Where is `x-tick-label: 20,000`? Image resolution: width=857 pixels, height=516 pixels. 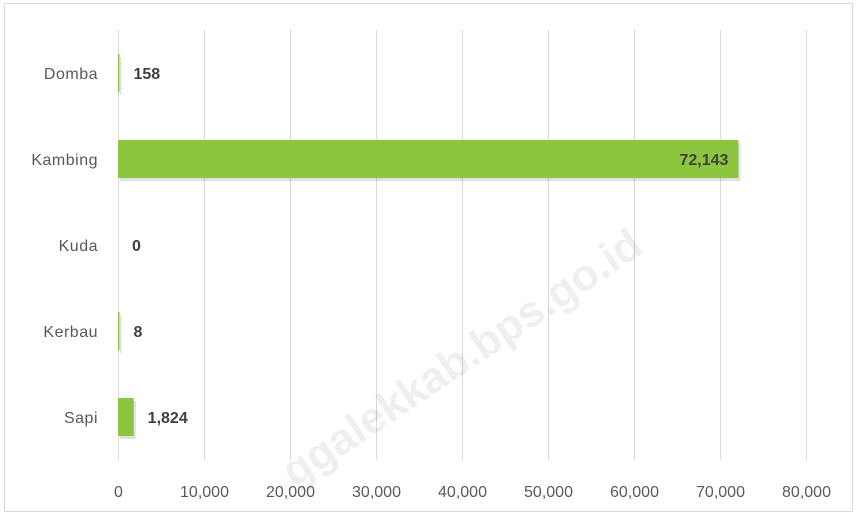 x-tick-label: 20,000 is located at coordinates (290, 492).